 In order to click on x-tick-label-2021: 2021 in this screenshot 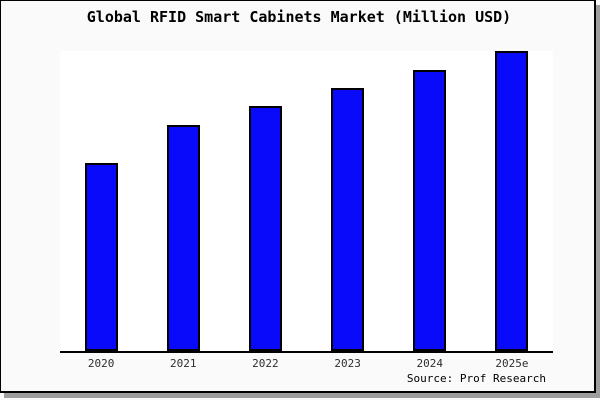, I will do `click(183, 363)`.